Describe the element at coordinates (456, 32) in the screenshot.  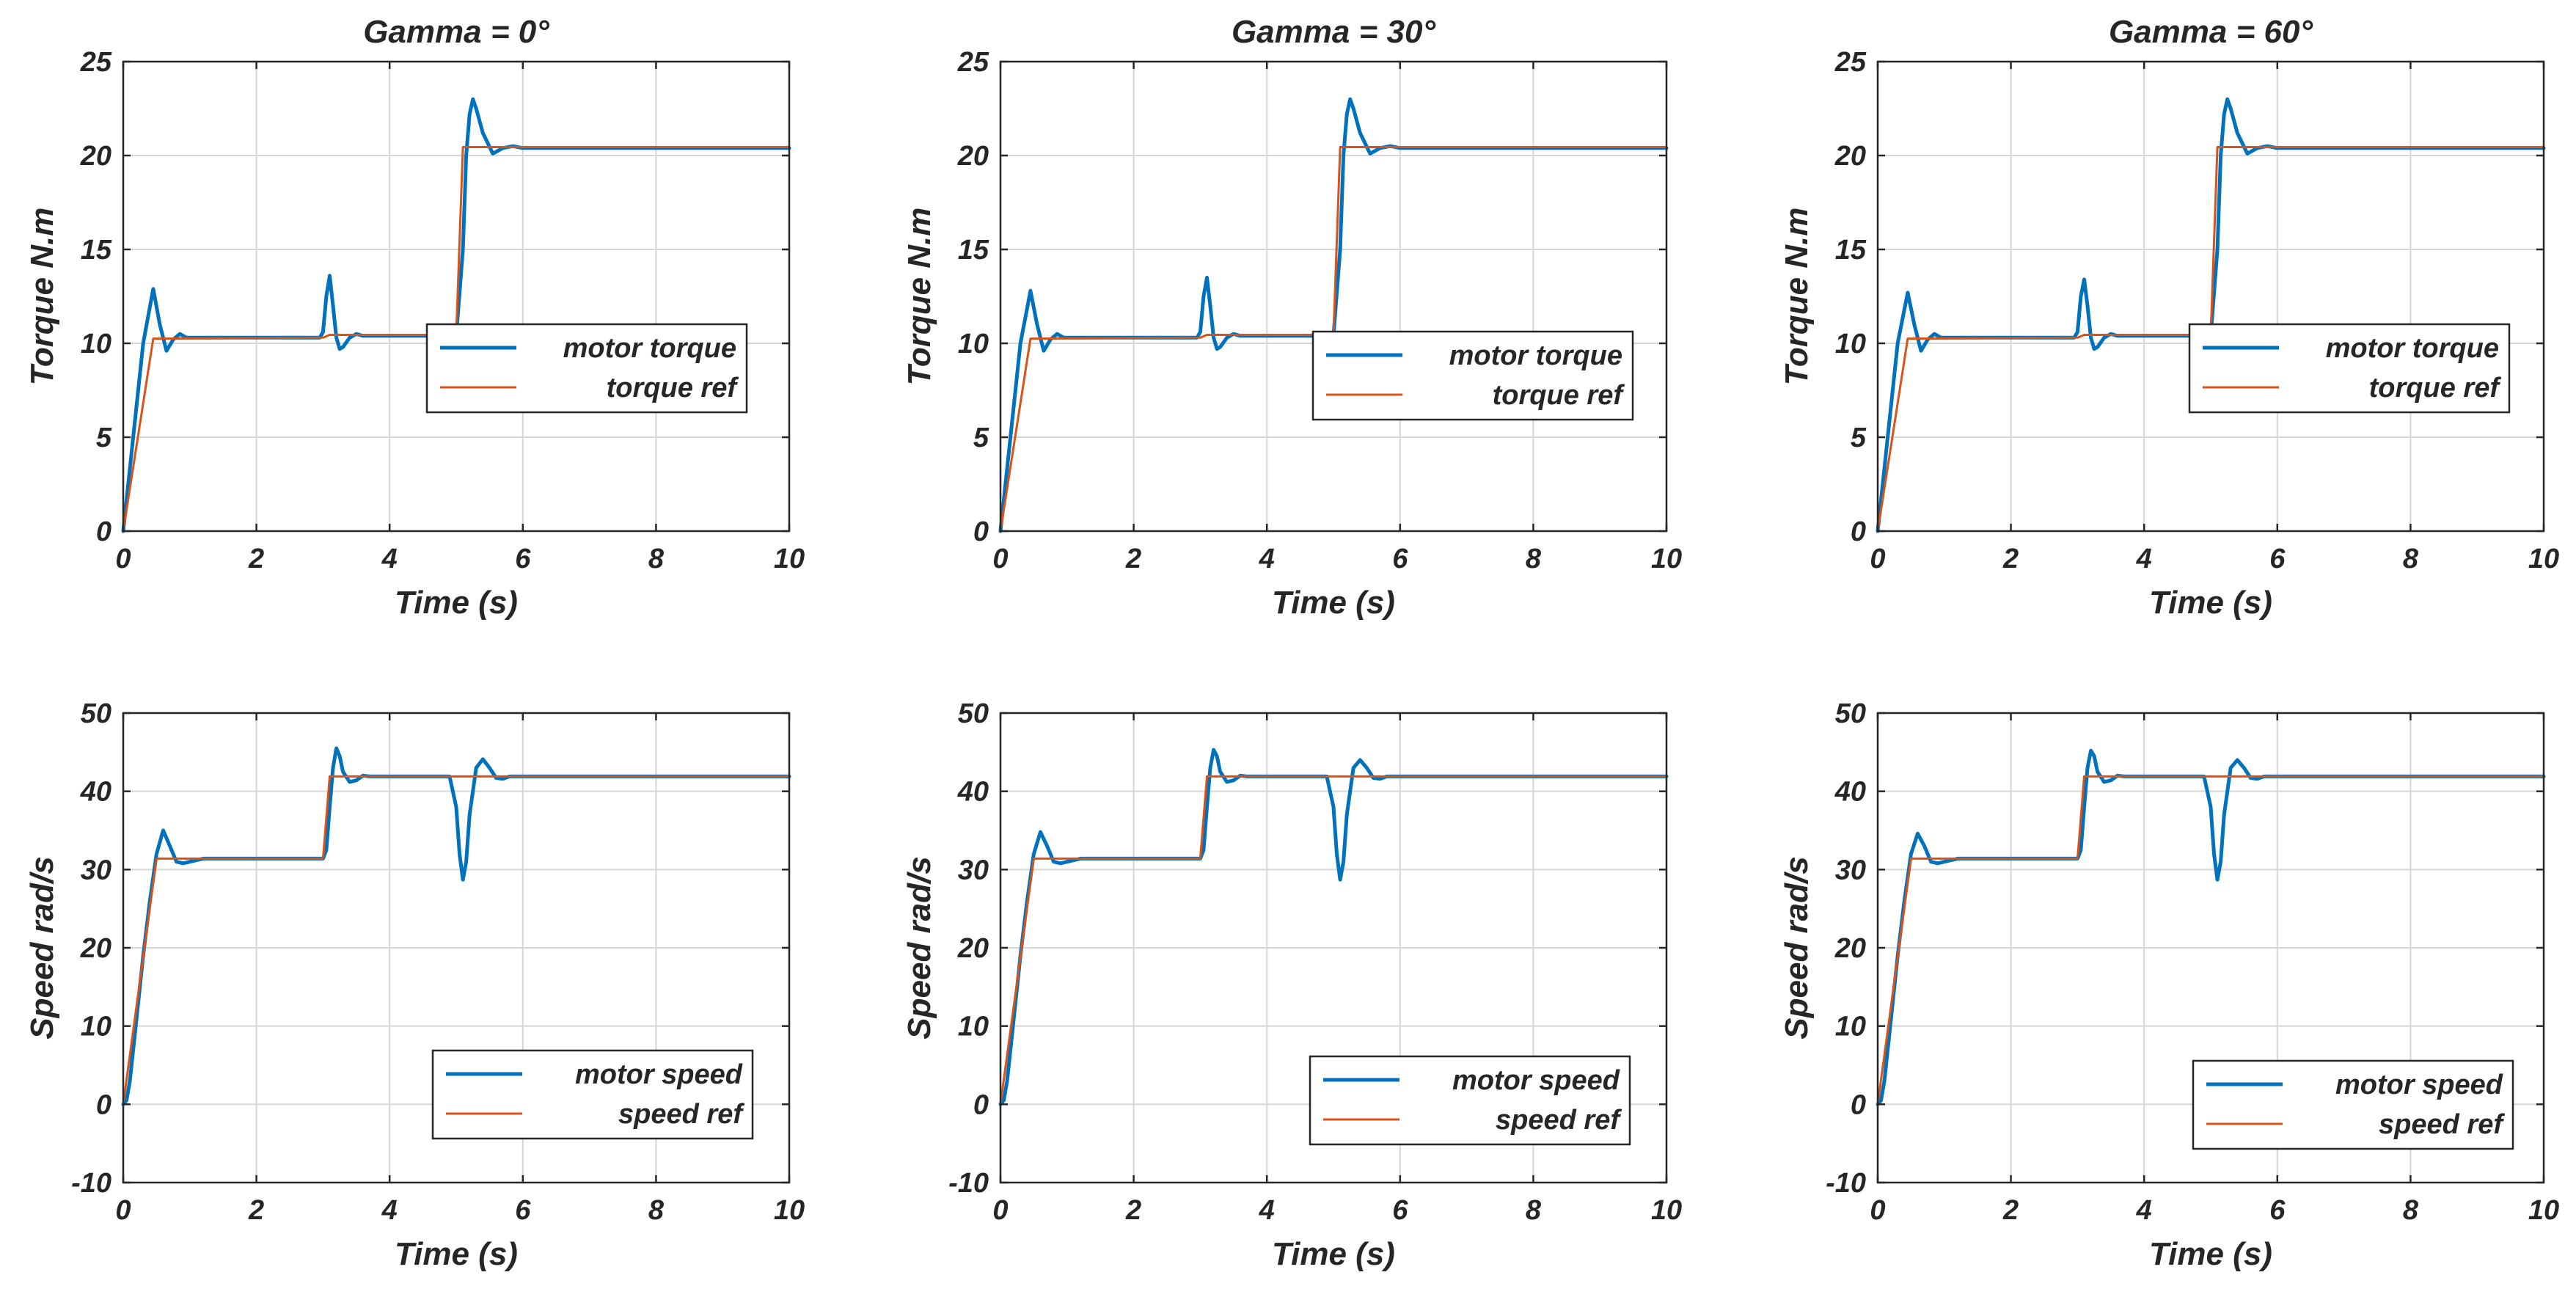
I see `chart-title: Gamma = 0°` at that location.